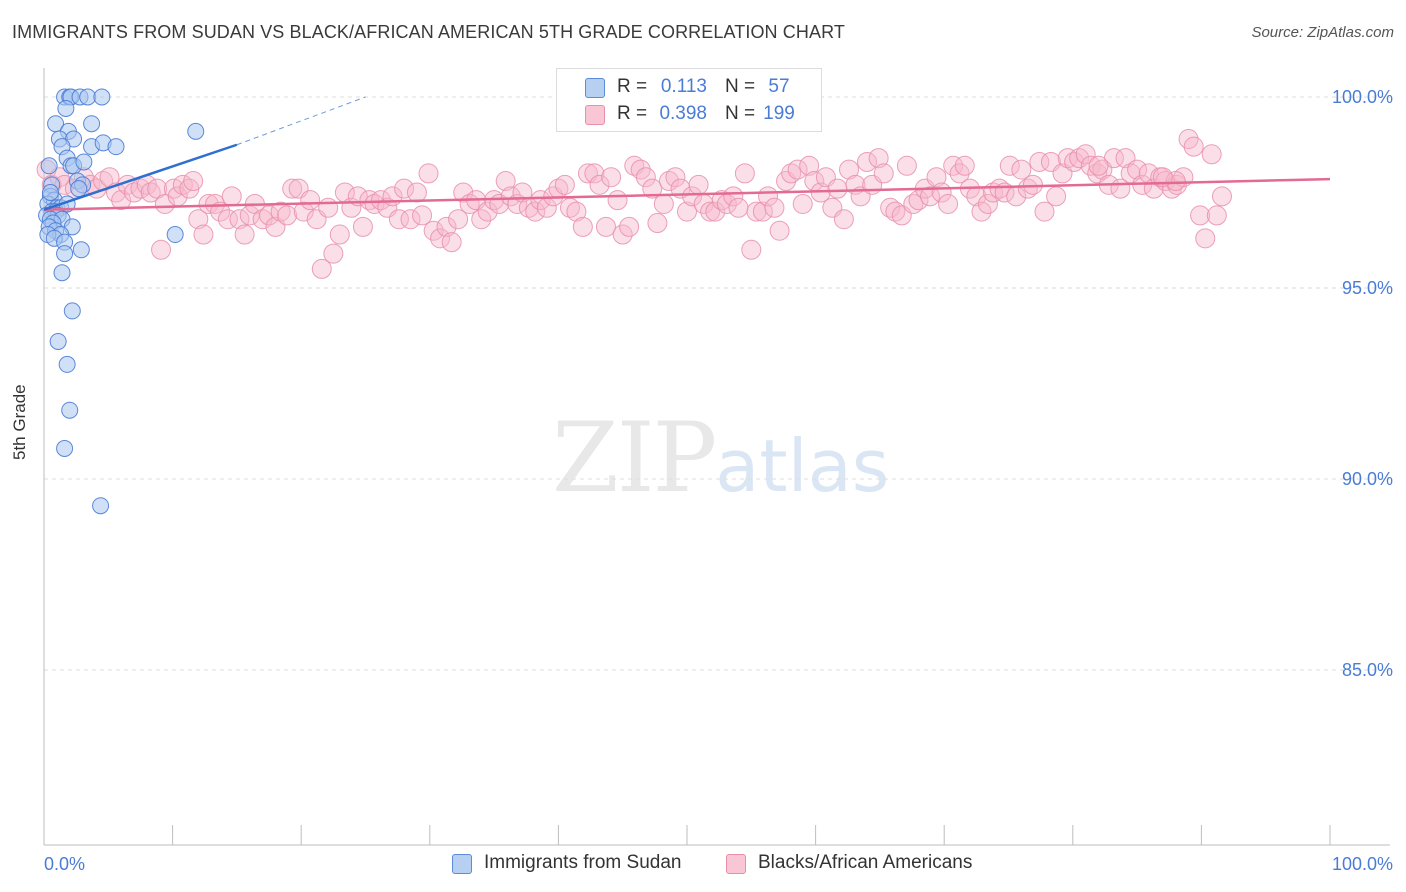 The height and width of the screenshot is (892, 1406). Describe the element at coordinates (779, 113) in the screenshot. I see `legend-n-value: 199` at that location.